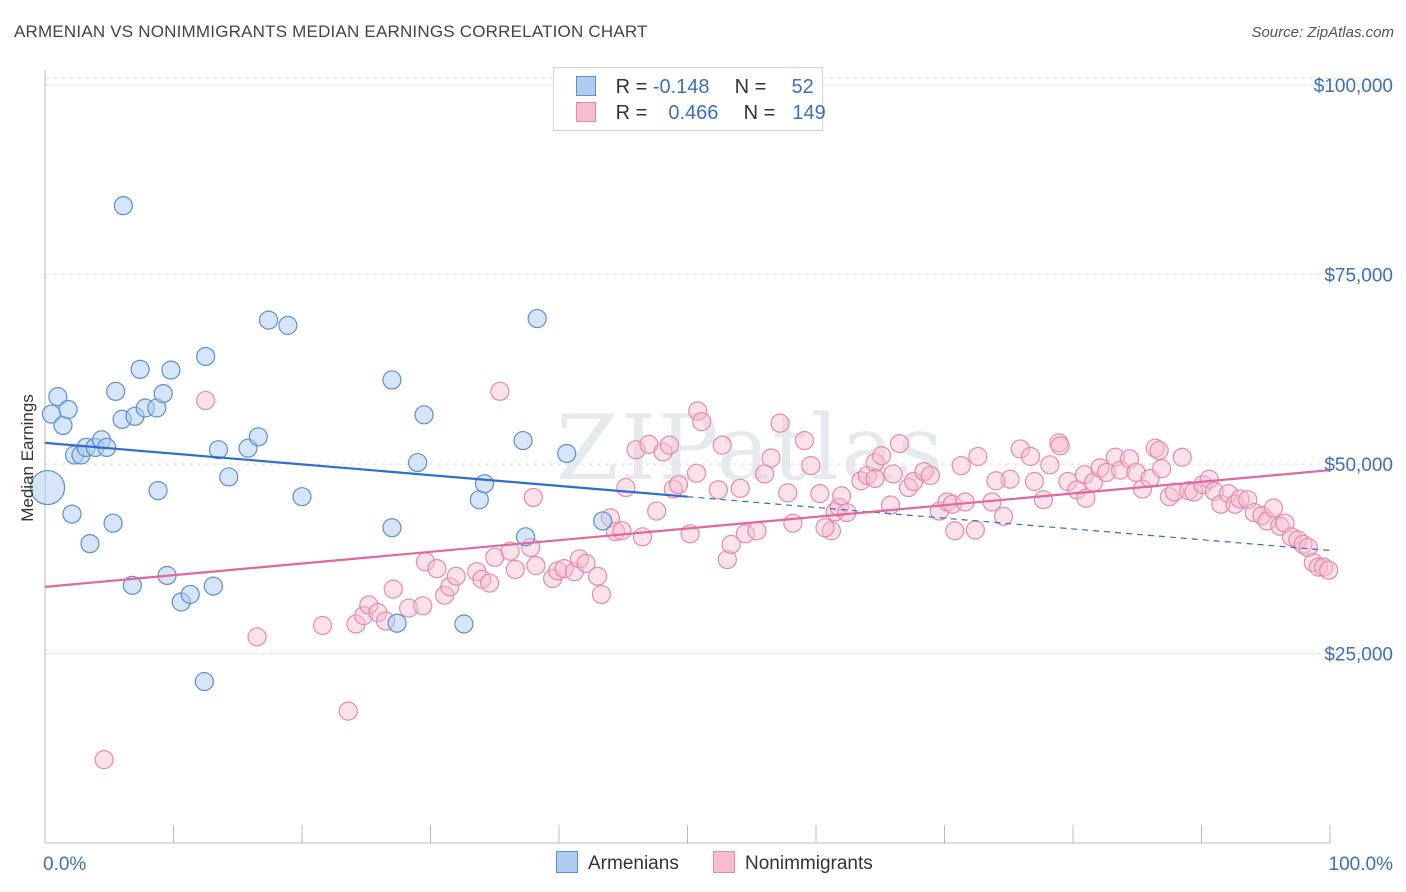  Describe the element at coordinates (27, 458) in the screenshot. I see `y-axis-title: Median Earnings` at that location.